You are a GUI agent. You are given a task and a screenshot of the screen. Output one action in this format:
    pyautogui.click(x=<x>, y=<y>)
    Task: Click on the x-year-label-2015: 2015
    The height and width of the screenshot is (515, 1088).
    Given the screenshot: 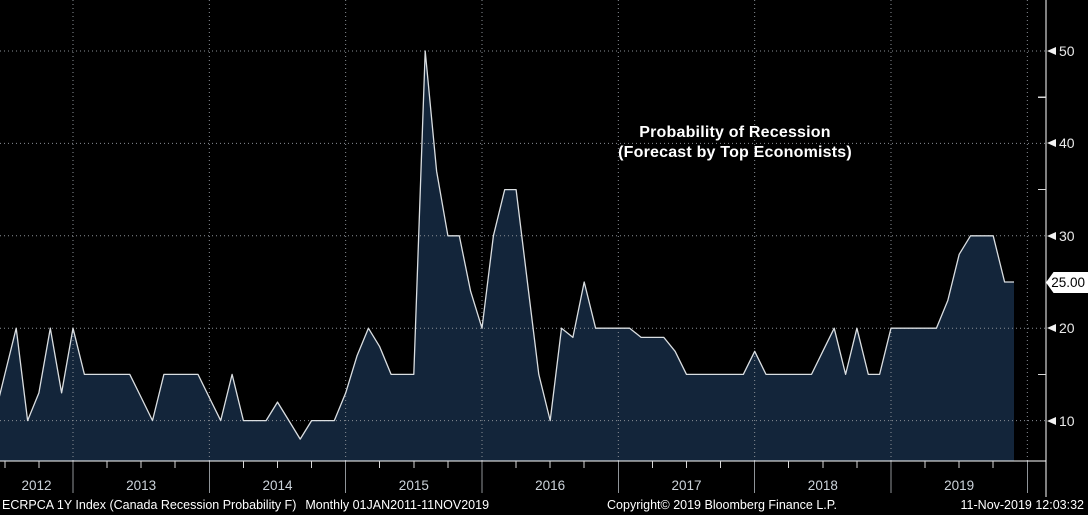 What is the action you would take?
    pyautogui.click(x=413, y=485)
    